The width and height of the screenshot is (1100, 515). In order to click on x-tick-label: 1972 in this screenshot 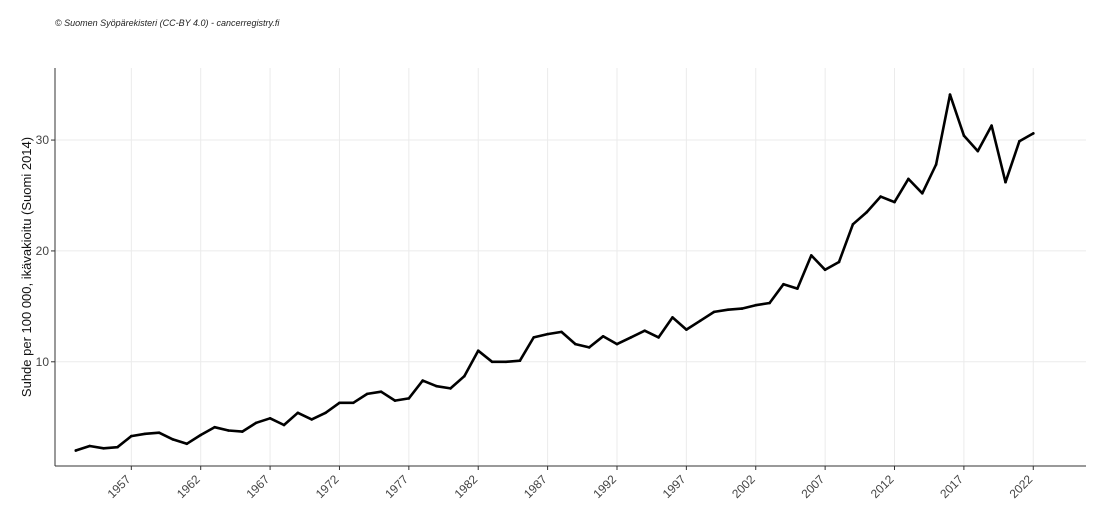, I will do `click(327, 486)`.